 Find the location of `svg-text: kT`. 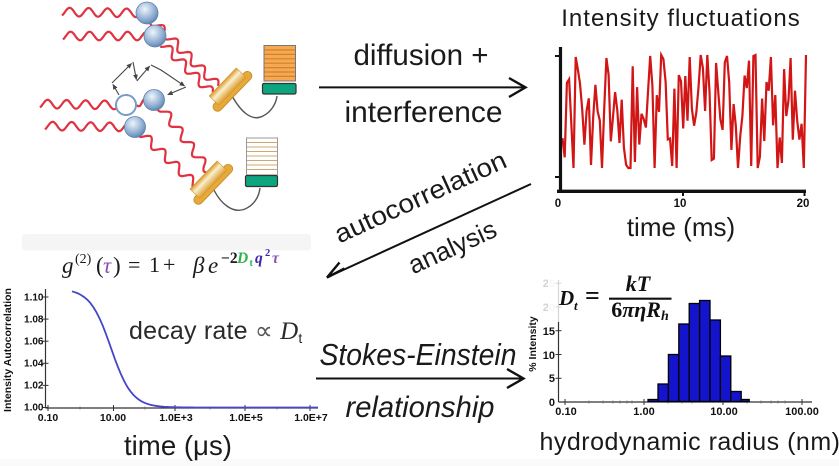

svg-text: kT is located at coordinates (639, 283).